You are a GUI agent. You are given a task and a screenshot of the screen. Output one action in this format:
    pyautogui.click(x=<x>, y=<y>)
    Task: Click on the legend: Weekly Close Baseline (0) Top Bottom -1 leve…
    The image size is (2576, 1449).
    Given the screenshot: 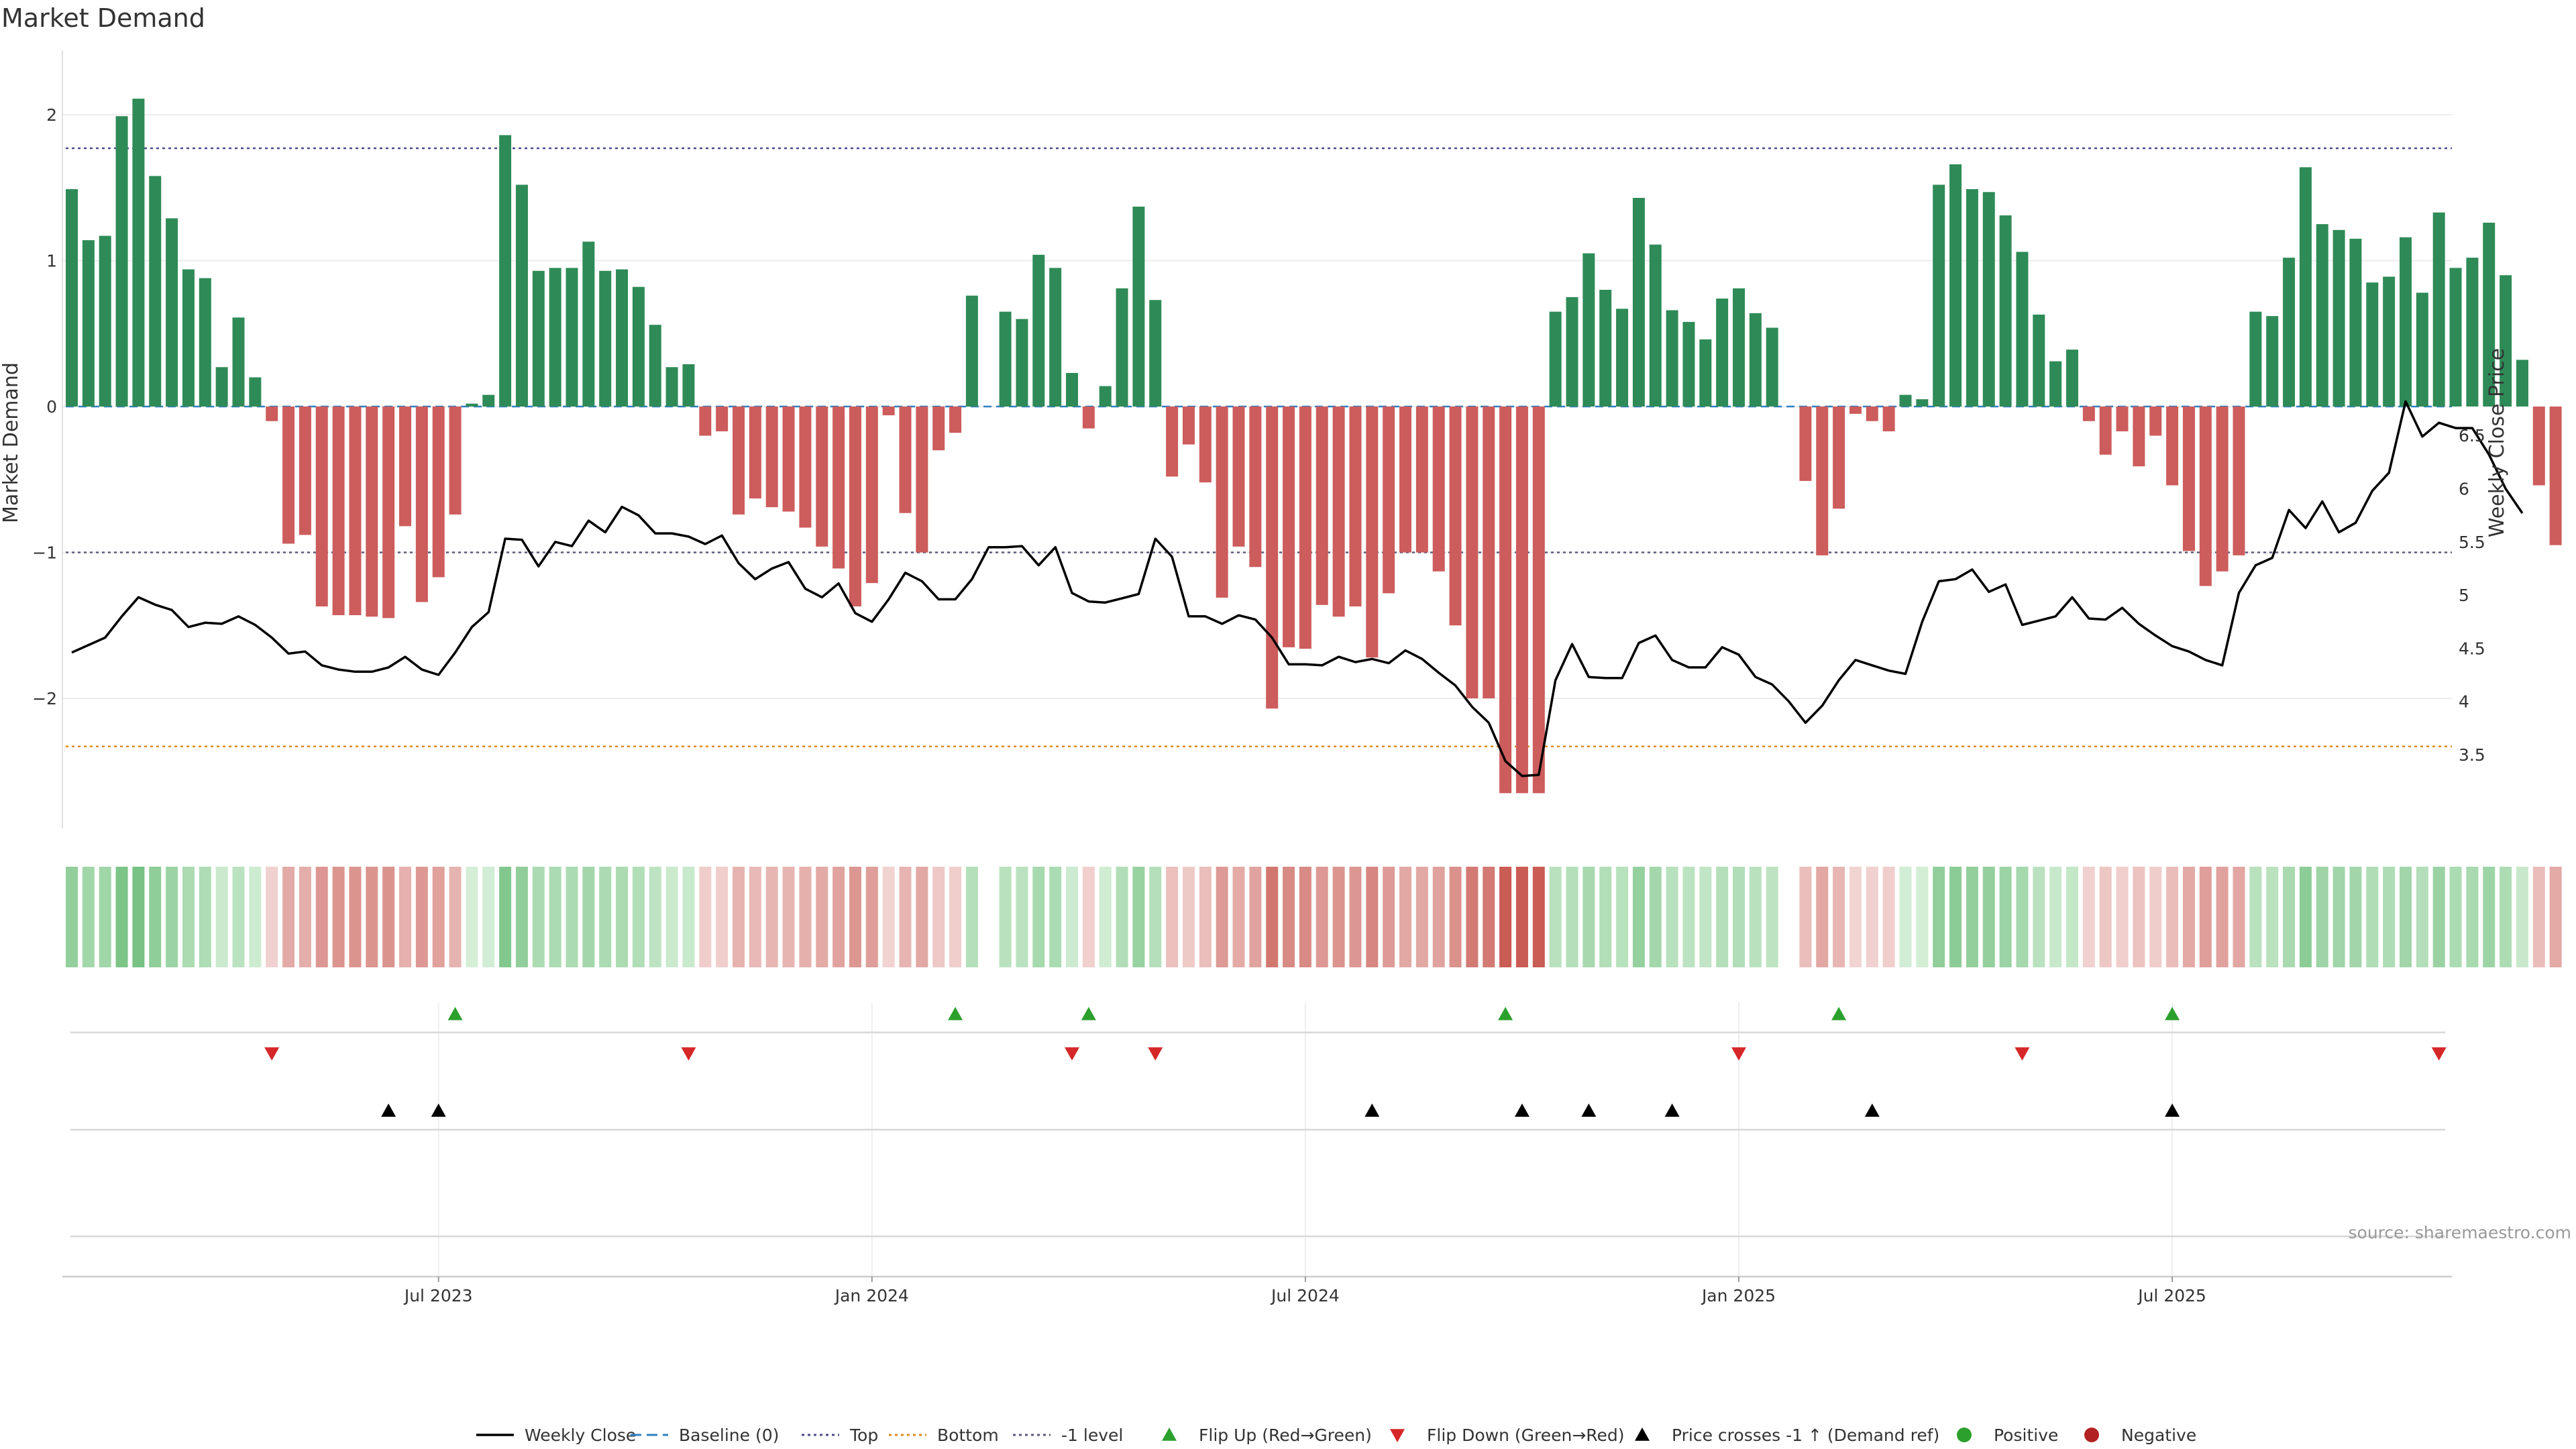 What is the action you would take?
    pyautogui.click(x=1336, y=1435)
    